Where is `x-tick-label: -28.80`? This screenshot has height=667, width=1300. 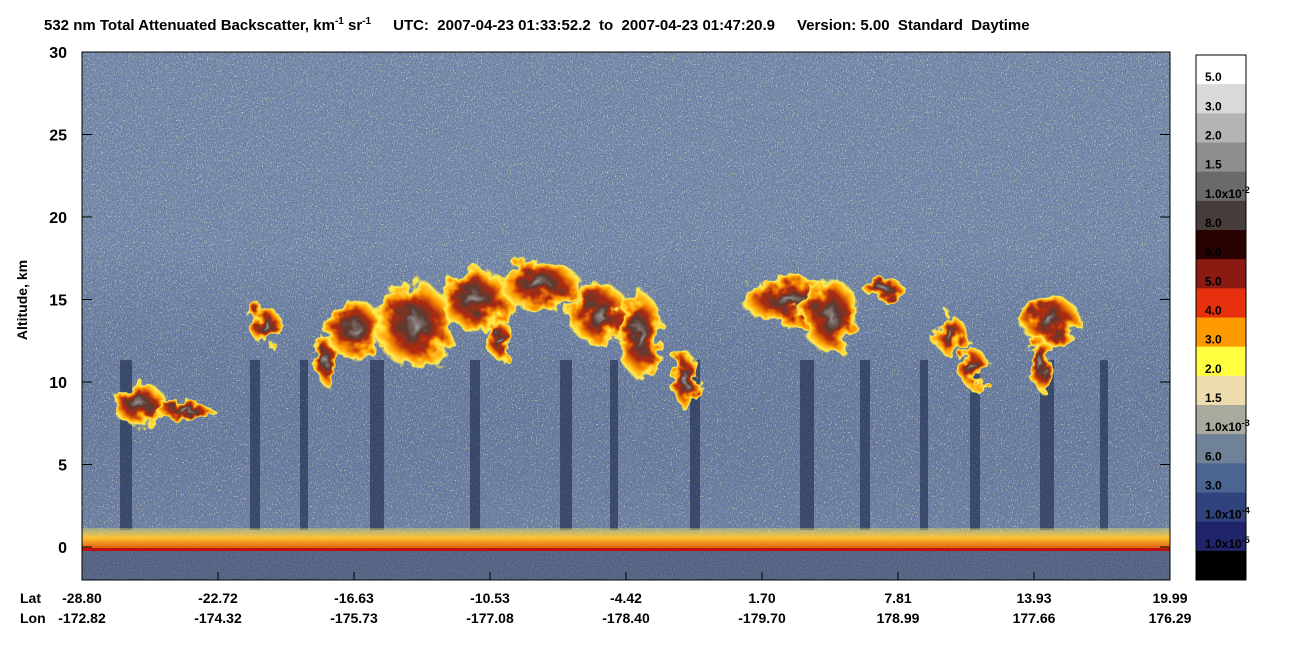 x-tick-label: -28.80 is located at coordinates (82, 598).